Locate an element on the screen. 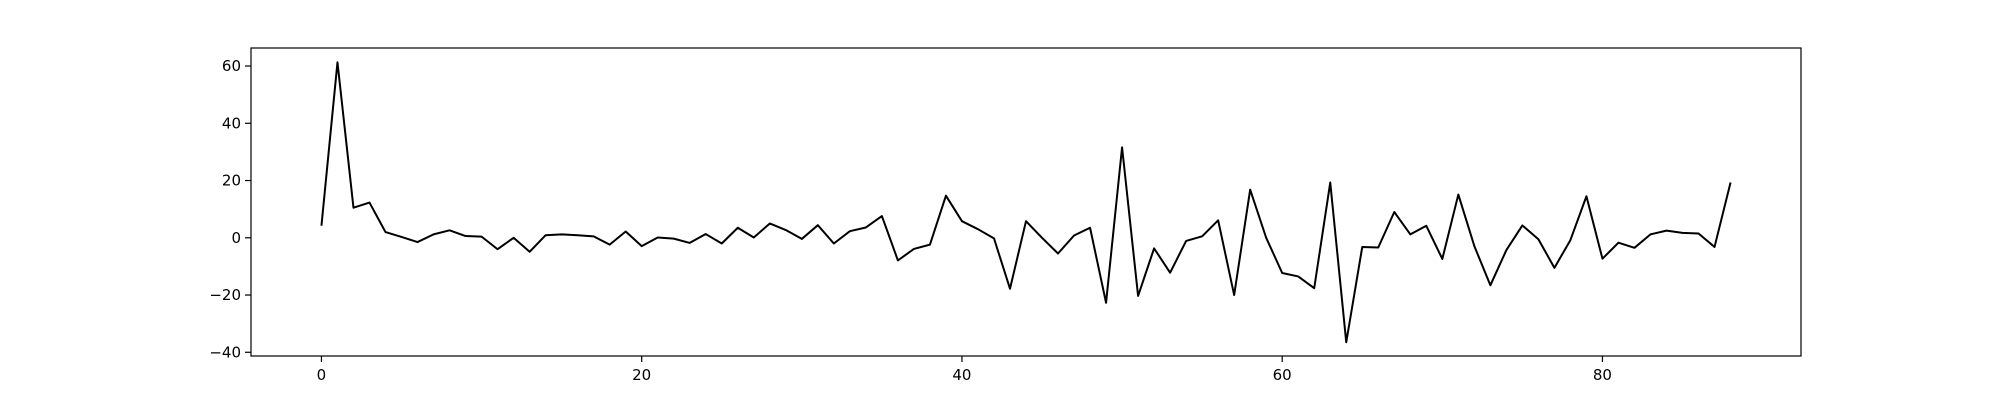 This screenshot has width=2000, height=400. x-tick-label: 40 is located at coordinates (961, 375).